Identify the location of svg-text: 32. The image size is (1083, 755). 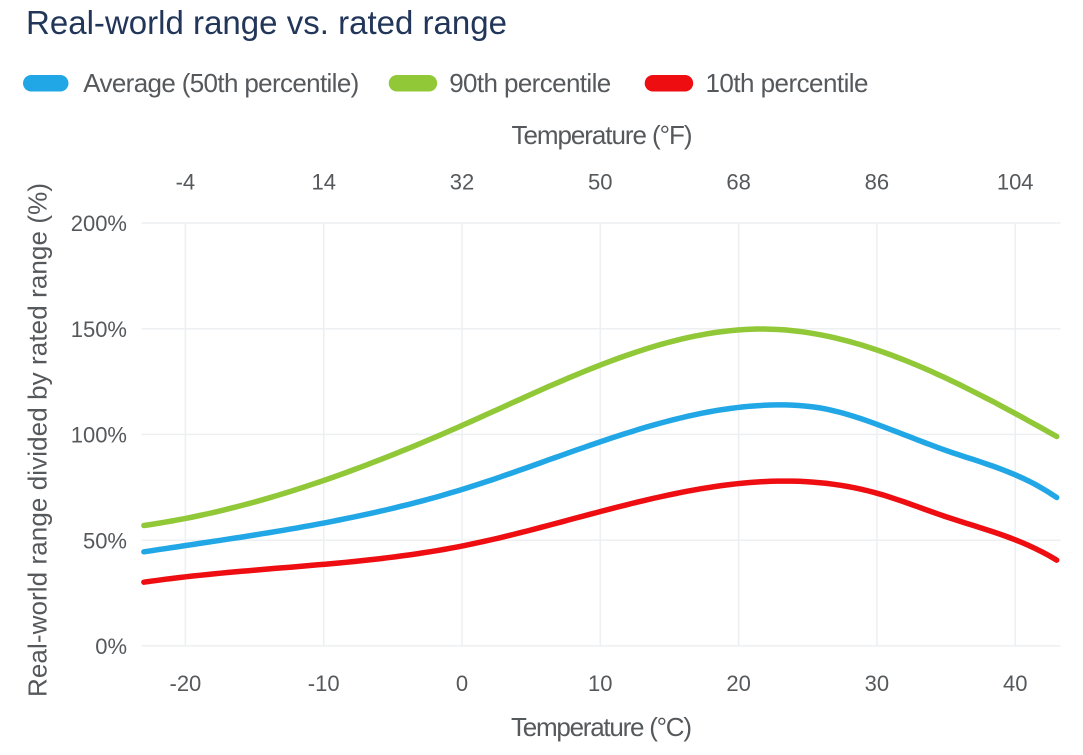
(462, 182).